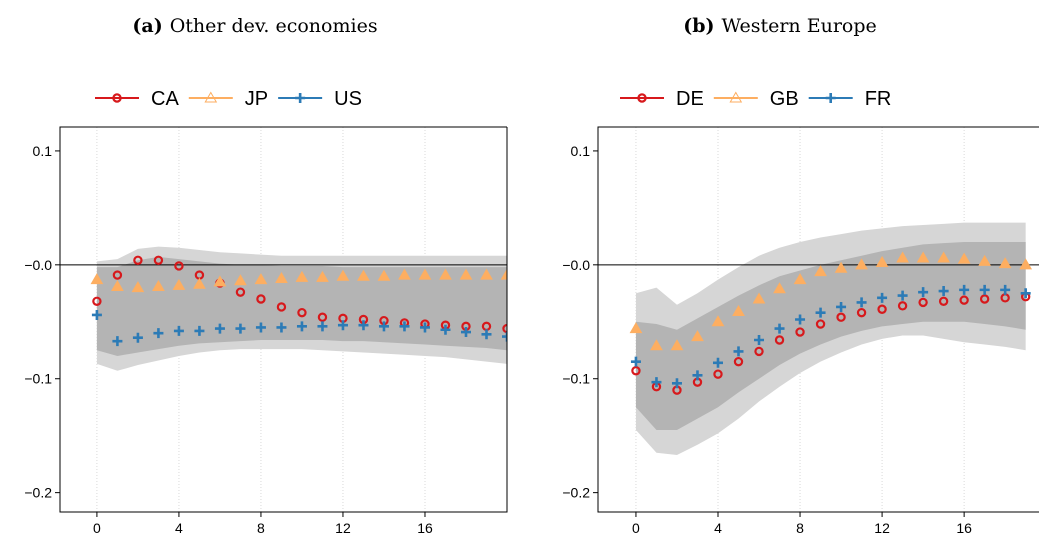 This screenshot has width=1039, height=539. Describe the element at coordinates (274, 26) in the screenshot. I see `title-text: Other dev. economies` at that location.